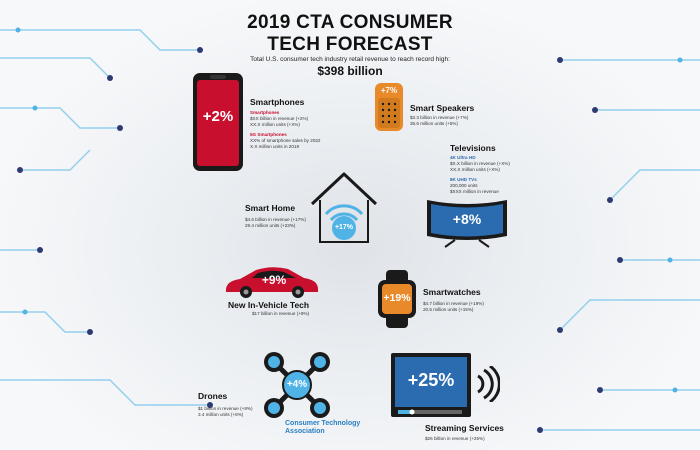 The image size is (700, 450). I want to click on streaming-label: Streaming Services, so click(464, 428).